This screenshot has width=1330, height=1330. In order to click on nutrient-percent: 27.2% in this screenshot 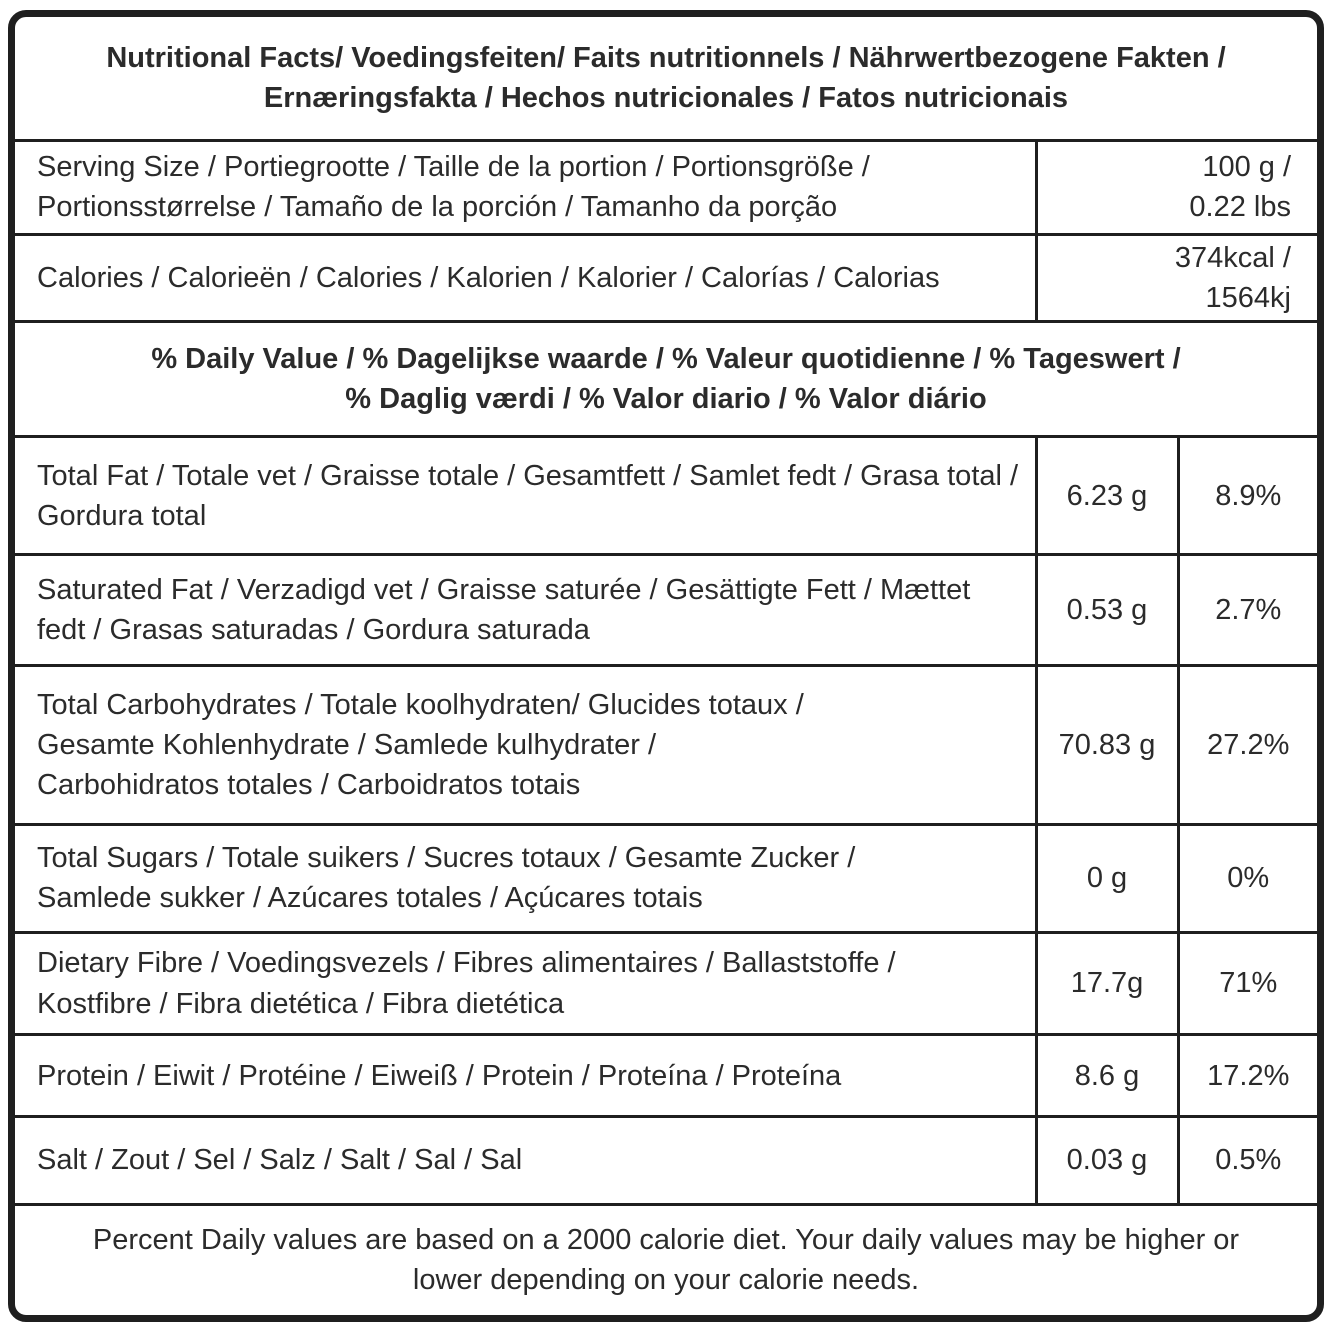, I will do `click(1246, 744)`.